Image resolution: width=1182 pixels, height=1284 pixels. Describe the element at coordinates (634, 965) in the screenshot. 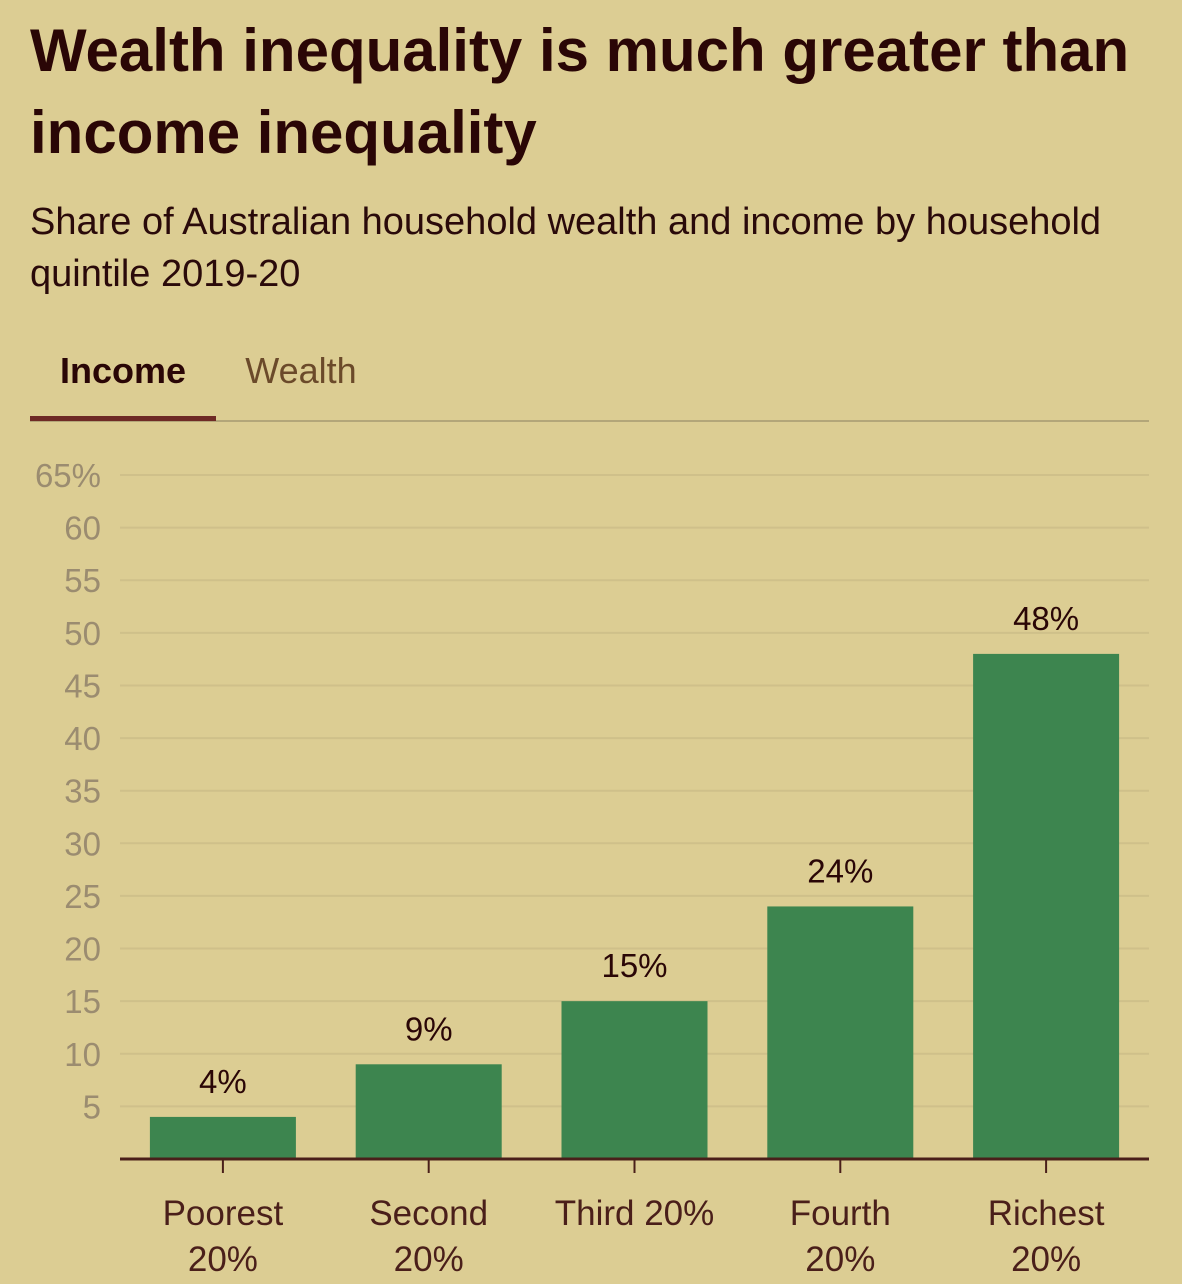

I see `bar-value-label: 15%` at that location.